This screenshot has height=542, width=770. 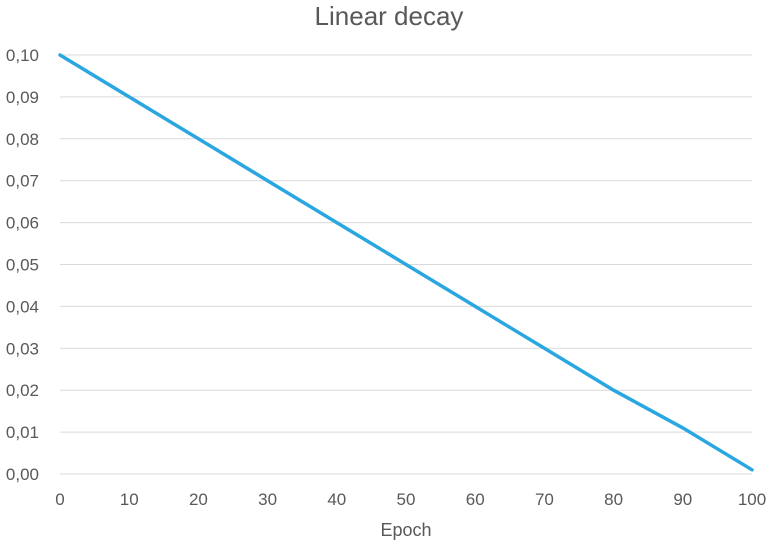 I want to click on y-tick-label: 0,01, so click(x=22, y=432).